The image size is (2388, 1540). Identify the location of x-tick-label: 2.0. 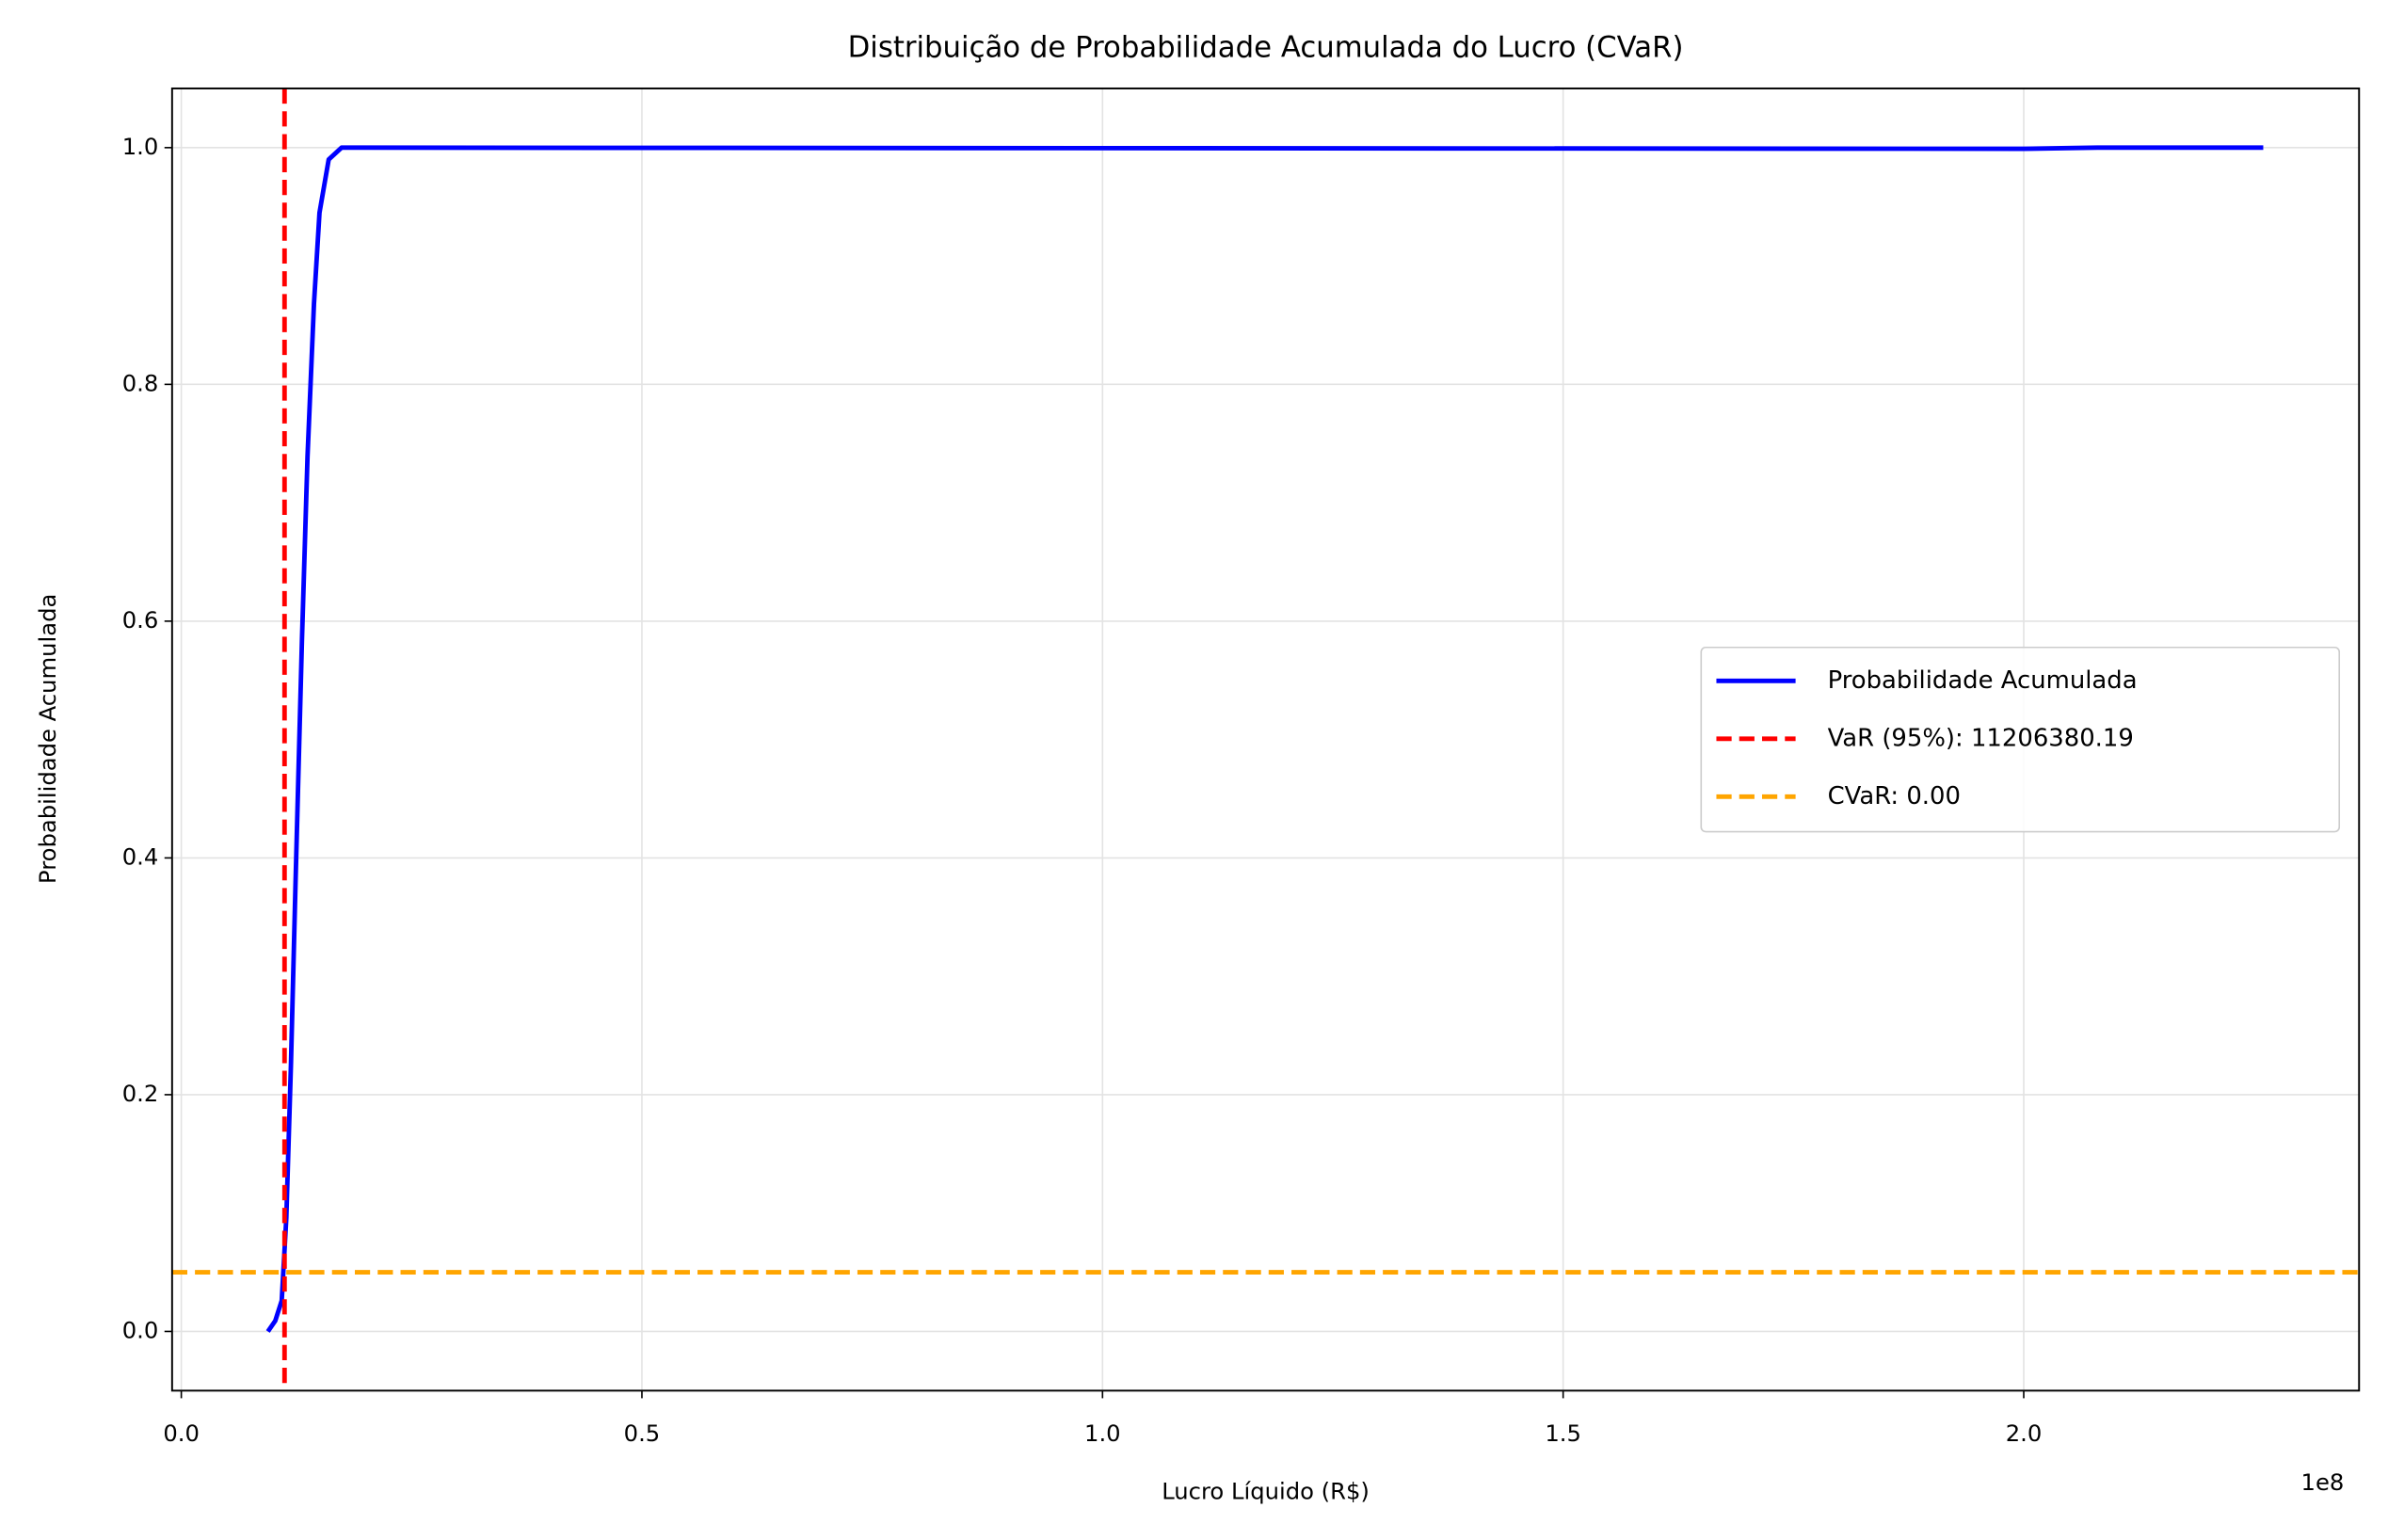
(2024, 1433).